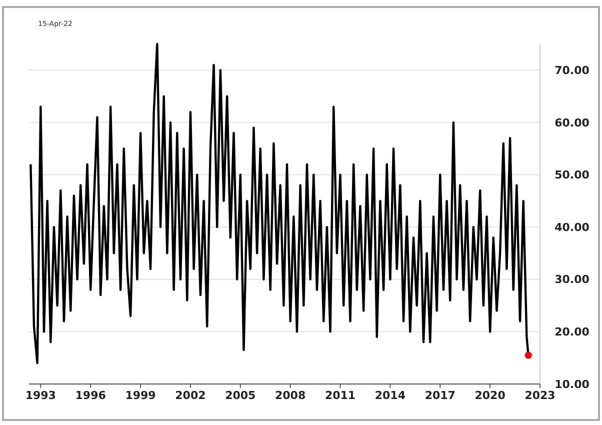 Image resolution: width=602 pixels, height=425 pixels. Describe the element at coordinates (572, 279) in the screenshot. I see `y-tick-label: 30.00` at that location.